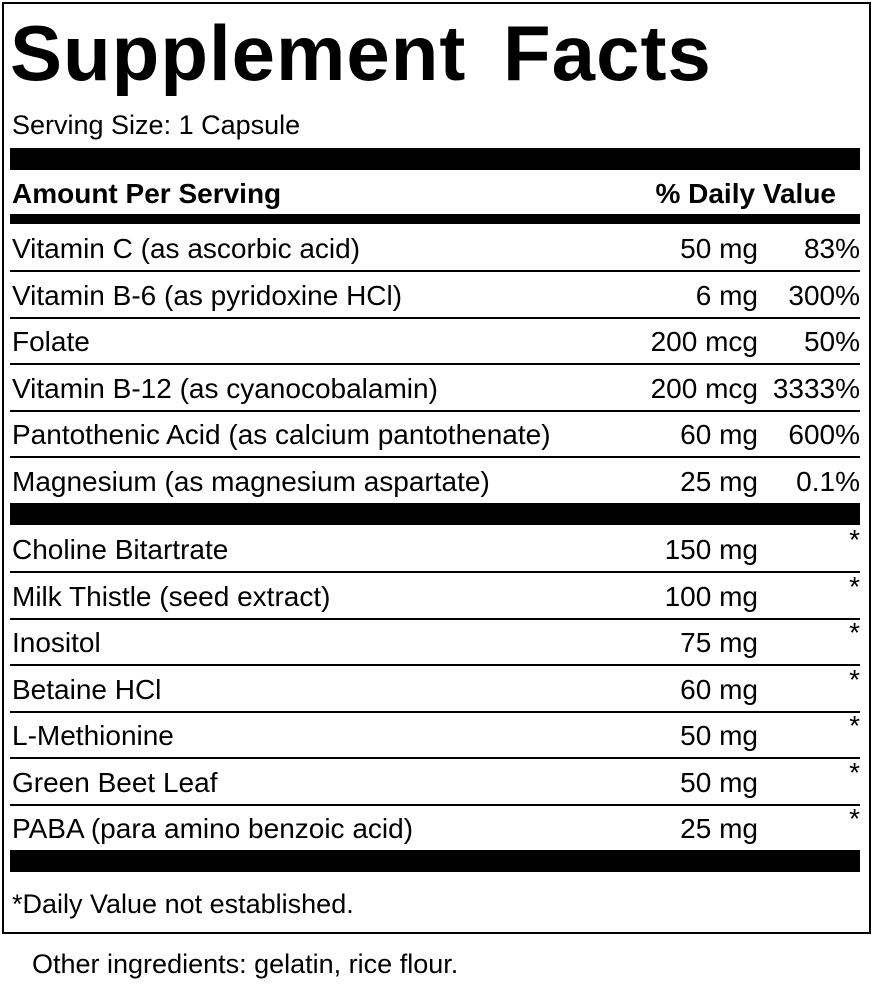  What do you see at coordinates (171, 596) in the screenshot?
I see `ingredient-name: Milk Thistle (seed extract)` at bounding box center [171, 596].